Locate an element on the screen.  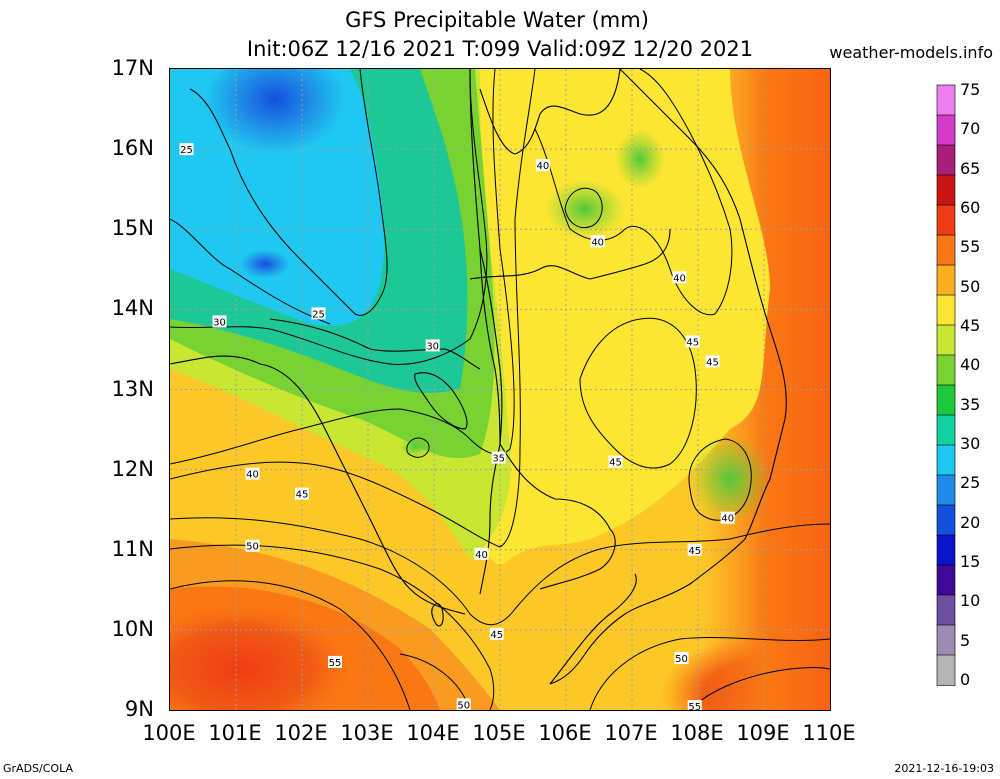
contour-45-inner is located at coordinates (638, 393).